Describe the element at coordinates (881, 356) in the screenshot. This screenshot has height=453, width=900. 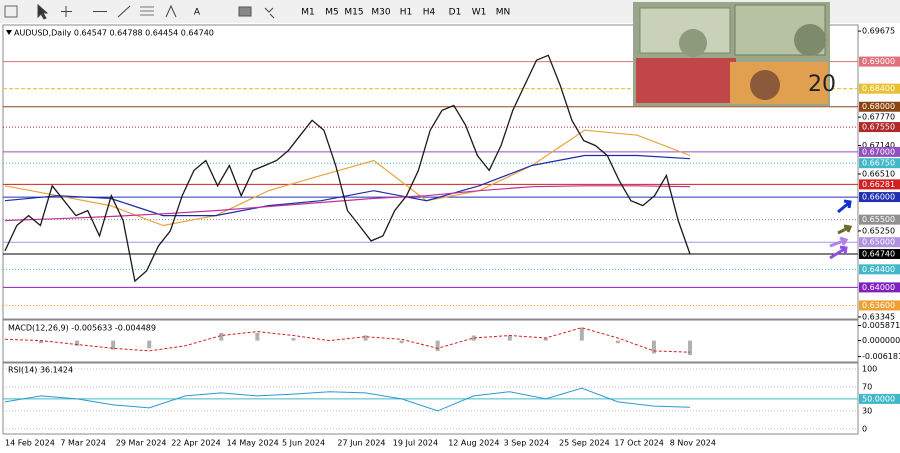
I see `macd-tick-label: -0.006181` at that location.